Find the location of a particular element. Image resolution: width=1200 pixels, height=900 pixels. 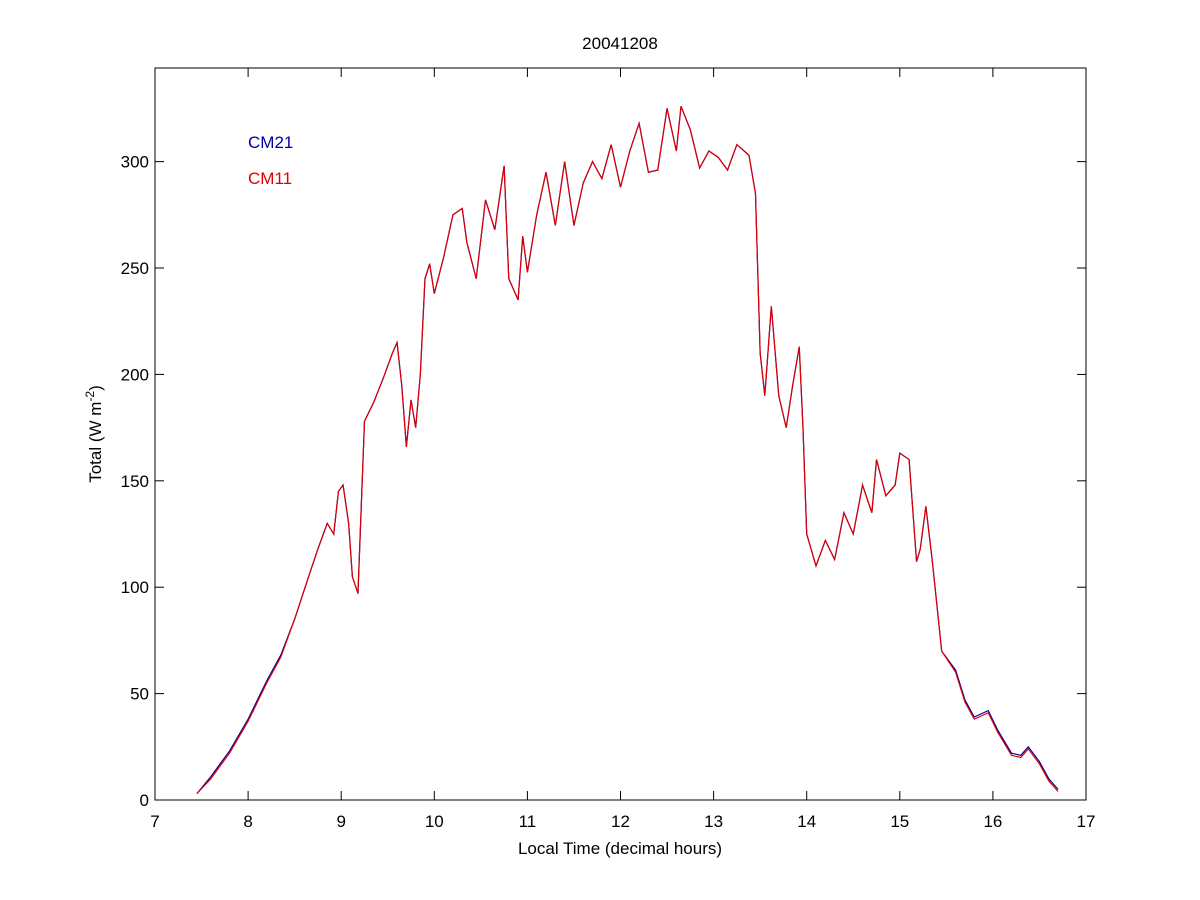

x-tick-label: 15 is located at coordinates (899, 821).